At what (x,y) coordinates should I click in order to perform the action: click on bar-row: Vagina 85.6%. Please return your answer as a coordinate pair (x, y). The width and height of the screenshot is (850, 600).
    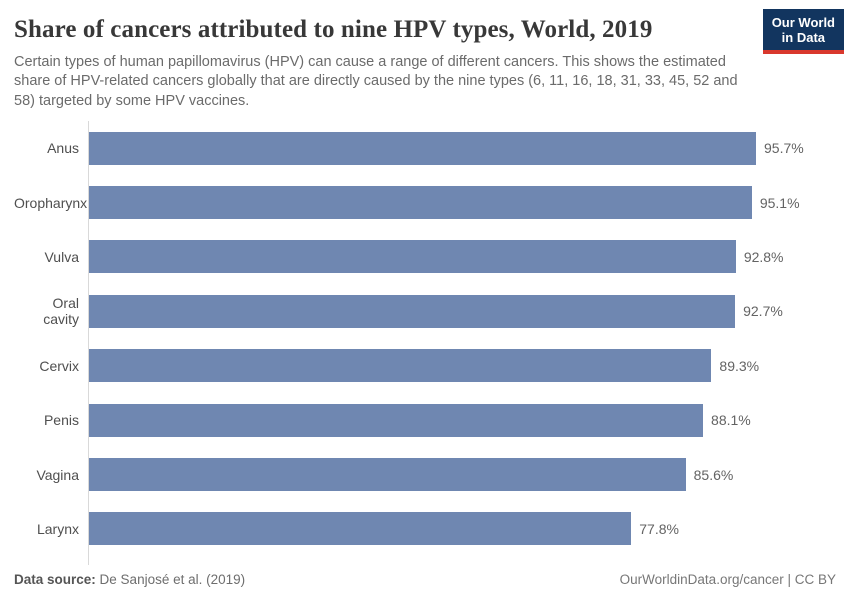
    Looking at the image, I should click on (432, 474).